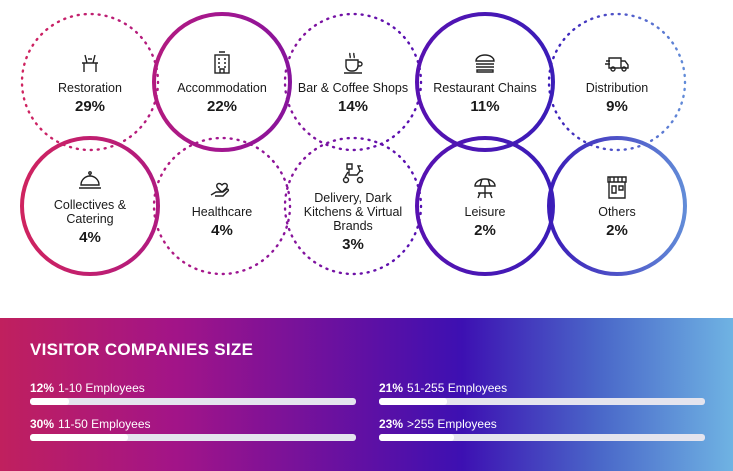  I want to click on beach-umbrella-icon, so click(485, 188).